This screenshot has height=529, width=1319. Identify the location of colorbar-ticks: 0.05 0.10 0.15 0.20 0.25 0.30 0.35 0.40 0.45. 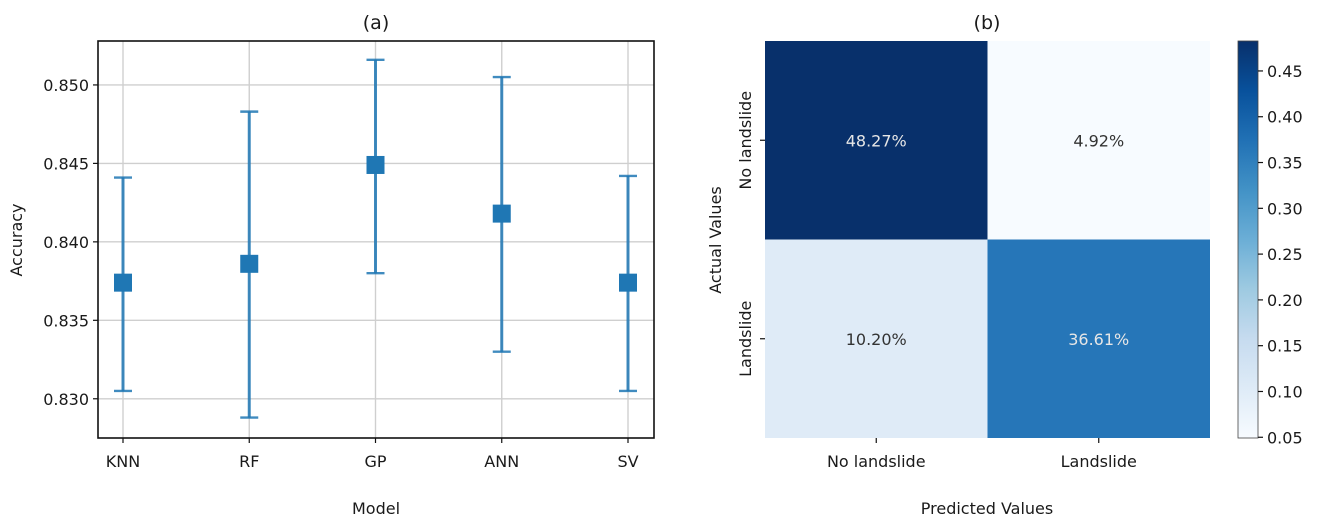
(1280, 254).